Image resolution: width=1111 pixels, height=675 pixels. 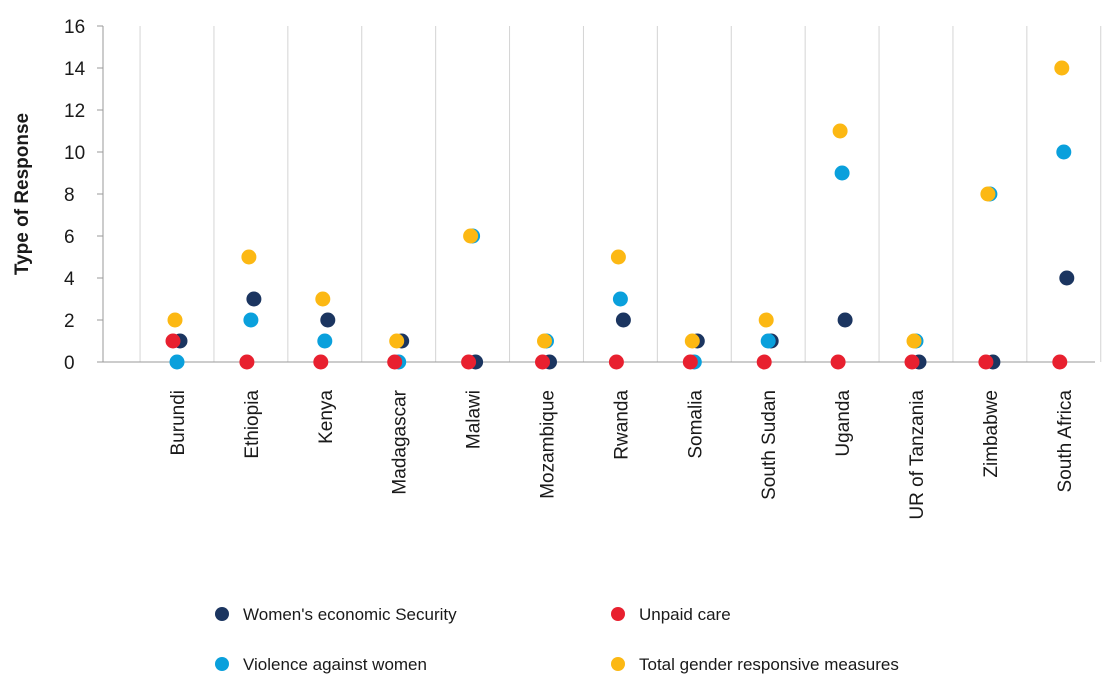 I want to click on x-category-label: Ethiopia, so click(x=252, y=424).